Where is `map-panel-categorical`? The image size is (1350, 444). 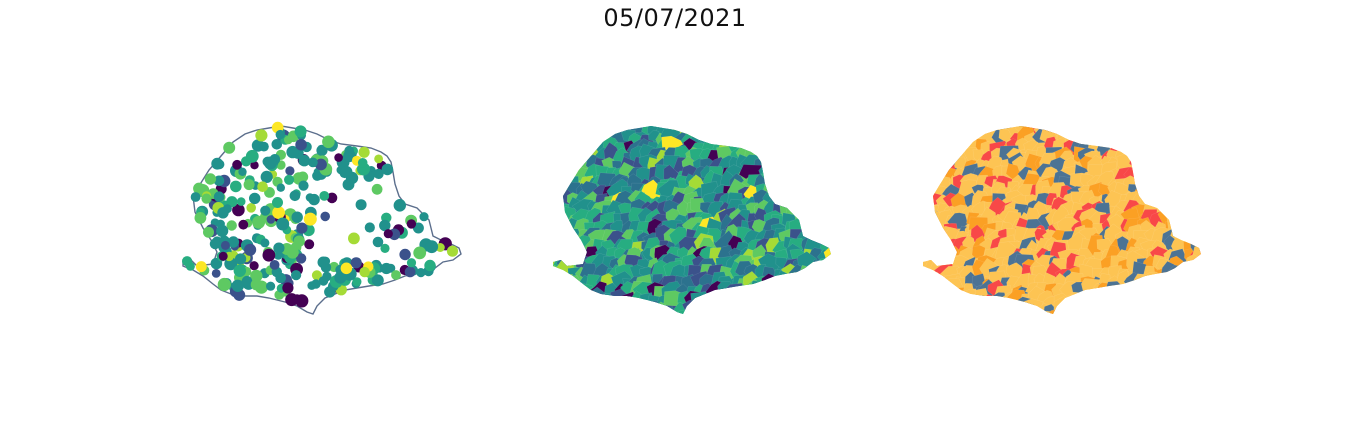
map-panel-categorical is located at coordinates (1065, 220).